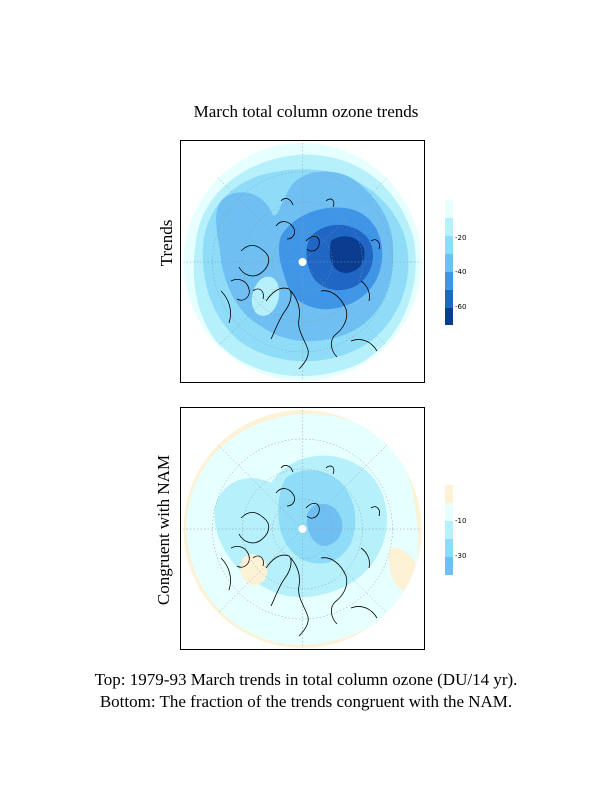 The image size is (612, 792). I want to click on trends-map-panel, so click(302, 261).